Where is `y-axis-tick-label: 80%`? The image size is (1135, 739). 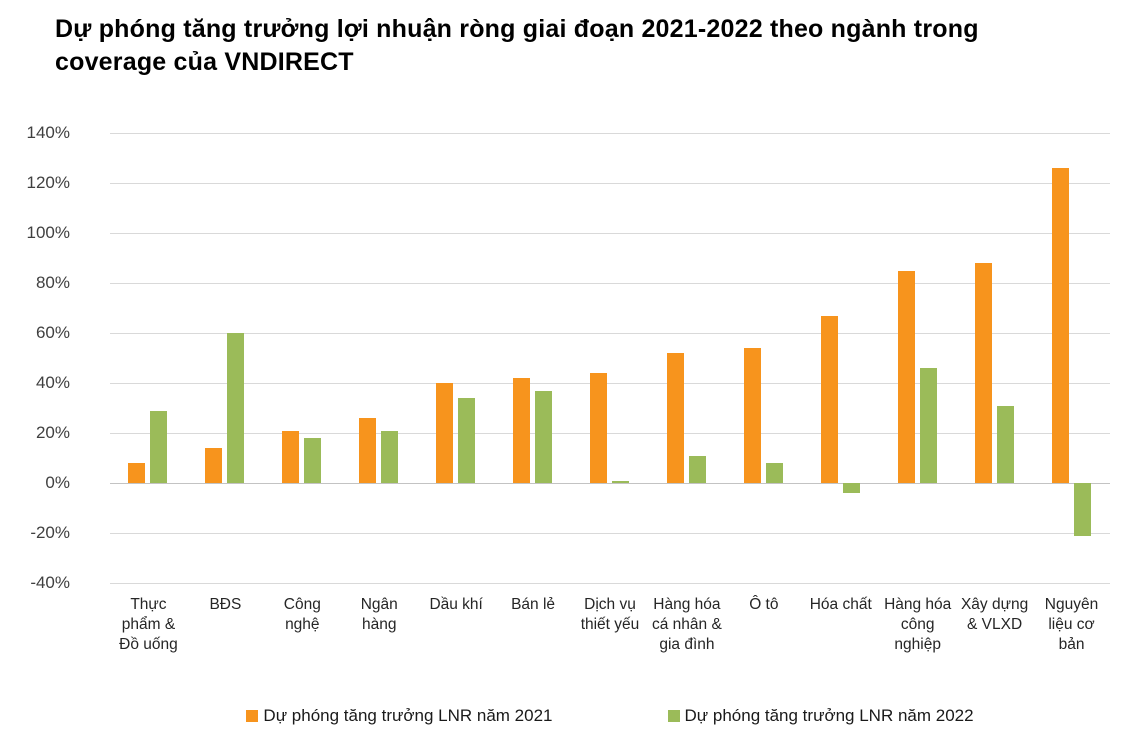
y-axis-tick-label: 80% is located at coordinates (52, 282).